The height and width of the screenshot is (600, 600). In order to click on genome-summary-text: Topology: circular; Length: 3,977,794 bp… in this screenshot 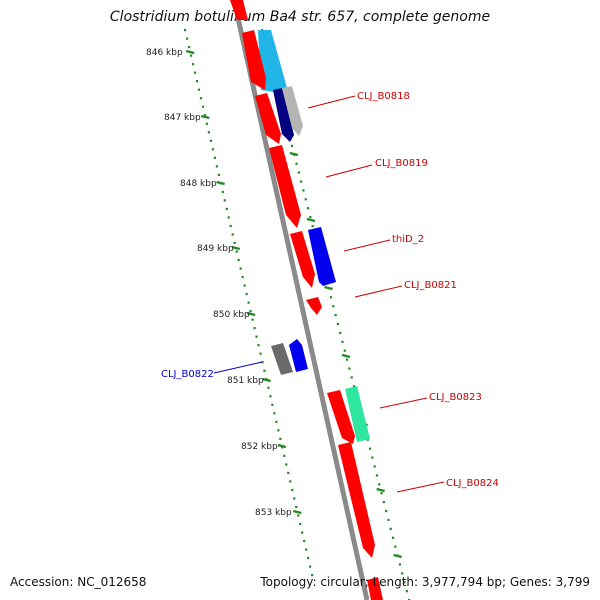, I will do `click(425, 582)`.